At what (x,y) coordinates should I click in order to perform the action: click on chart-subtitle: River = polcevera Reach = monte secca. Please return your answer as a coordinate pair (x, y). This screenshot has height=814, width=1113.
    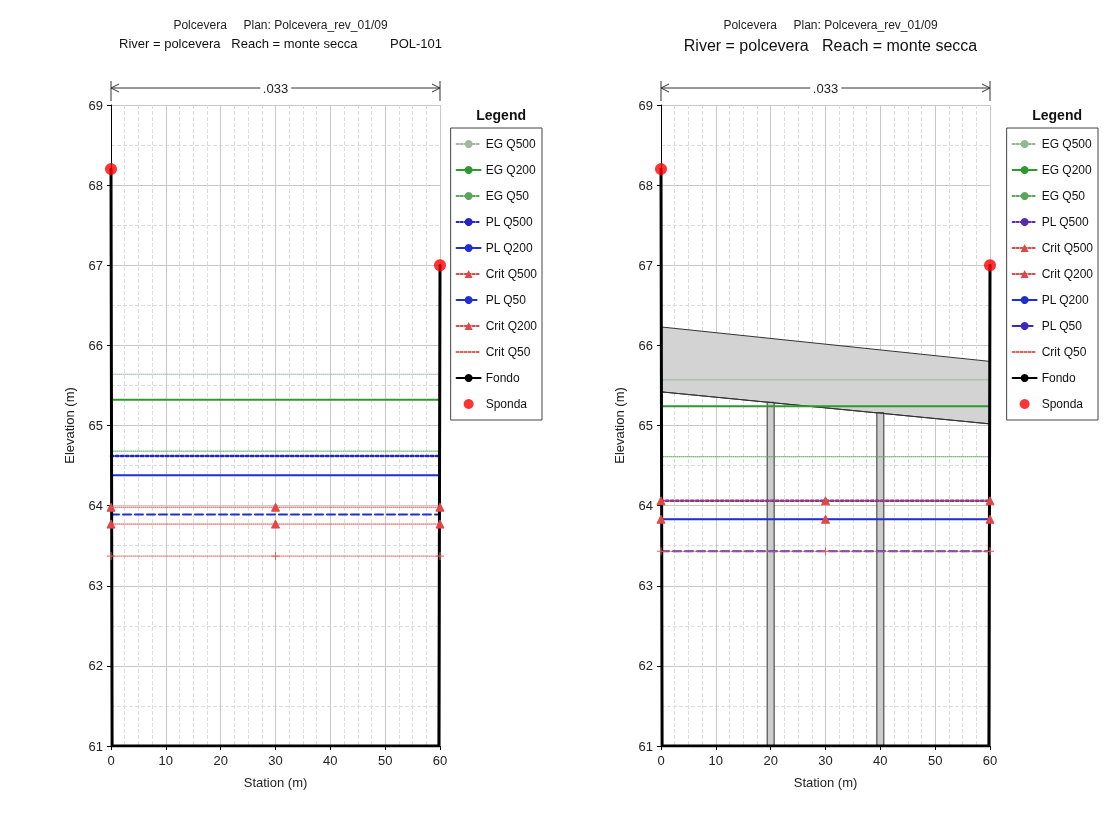
    Looking at the image, I should click on (830, 45).